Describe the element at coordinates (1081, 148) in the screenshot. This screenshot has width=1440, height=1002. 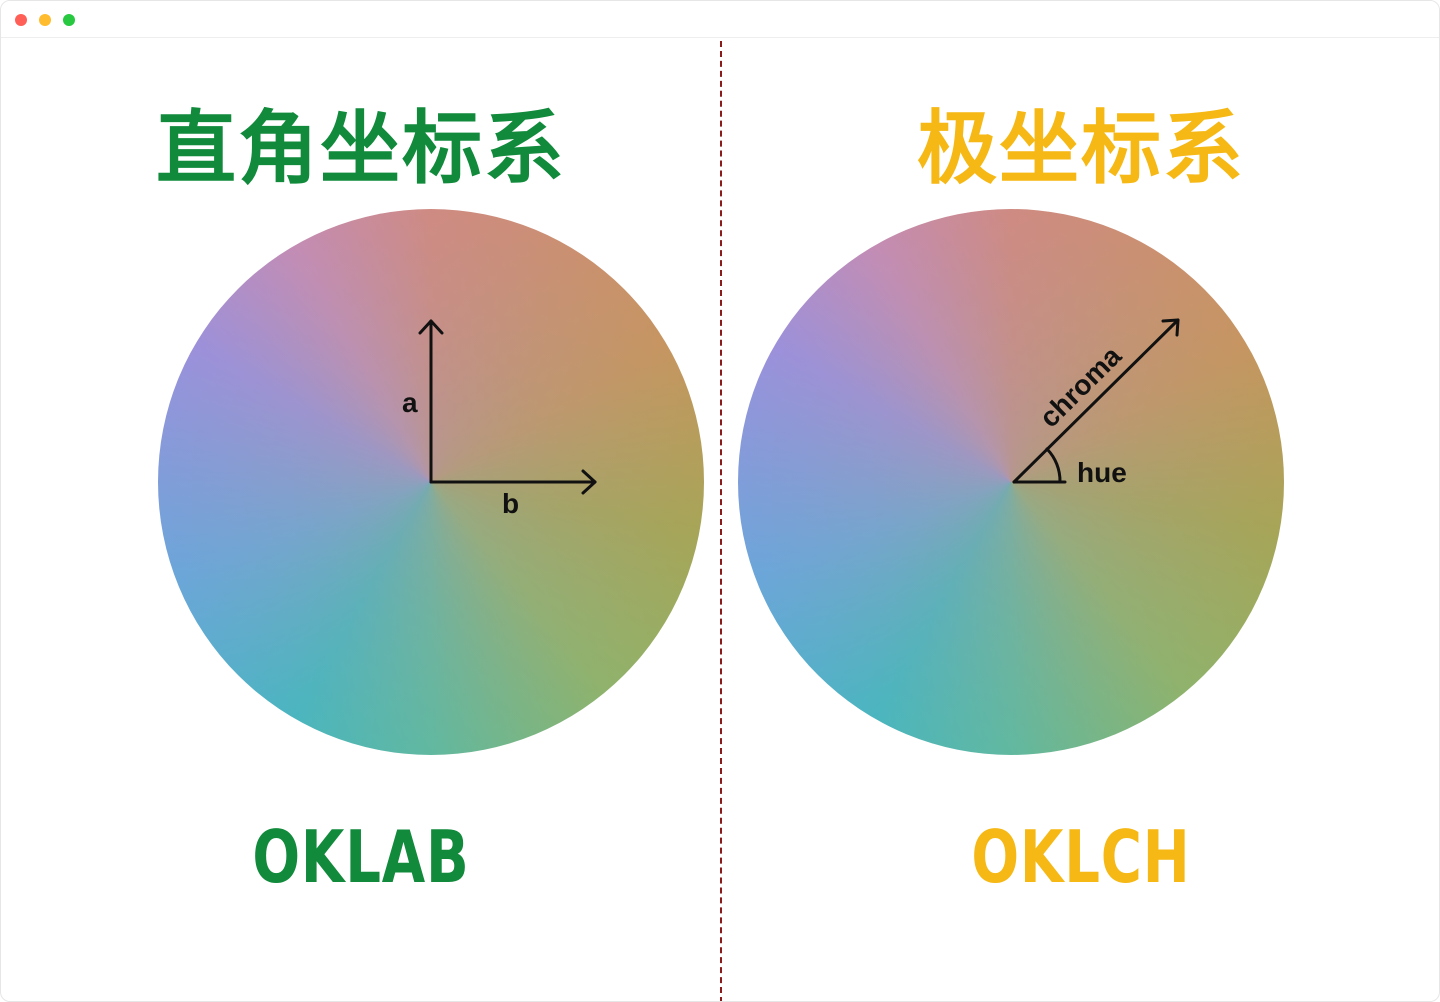
I see `oklch-heading: 极坐标系` at that location.